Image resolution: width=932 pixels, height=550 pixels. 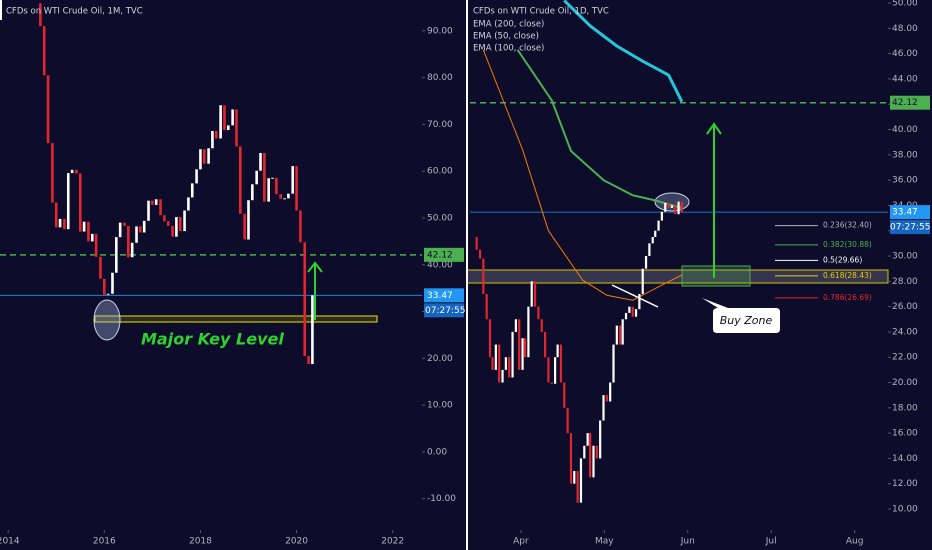 I want to click on legend-entry: EMA (100, close), so click(x=508, y=49).